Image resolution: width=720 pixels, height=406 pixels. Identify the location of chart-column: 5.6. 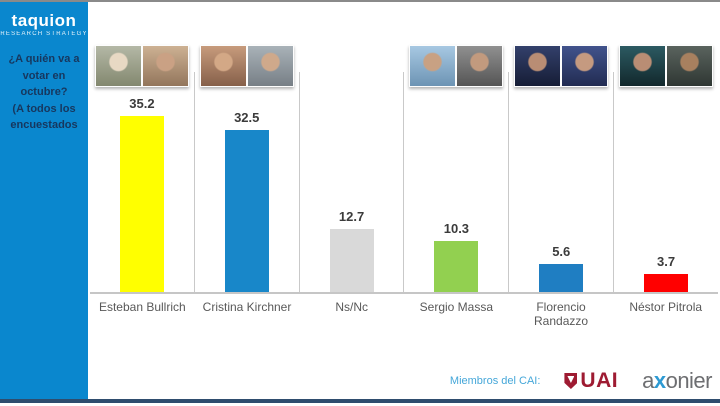
(560, 168).